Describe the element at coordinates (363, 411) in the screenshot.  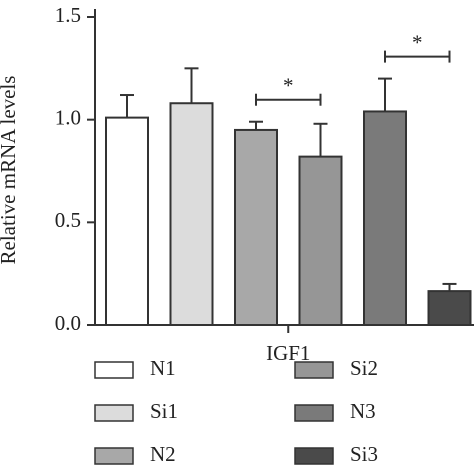
I see `legend-label: N3` at that location.